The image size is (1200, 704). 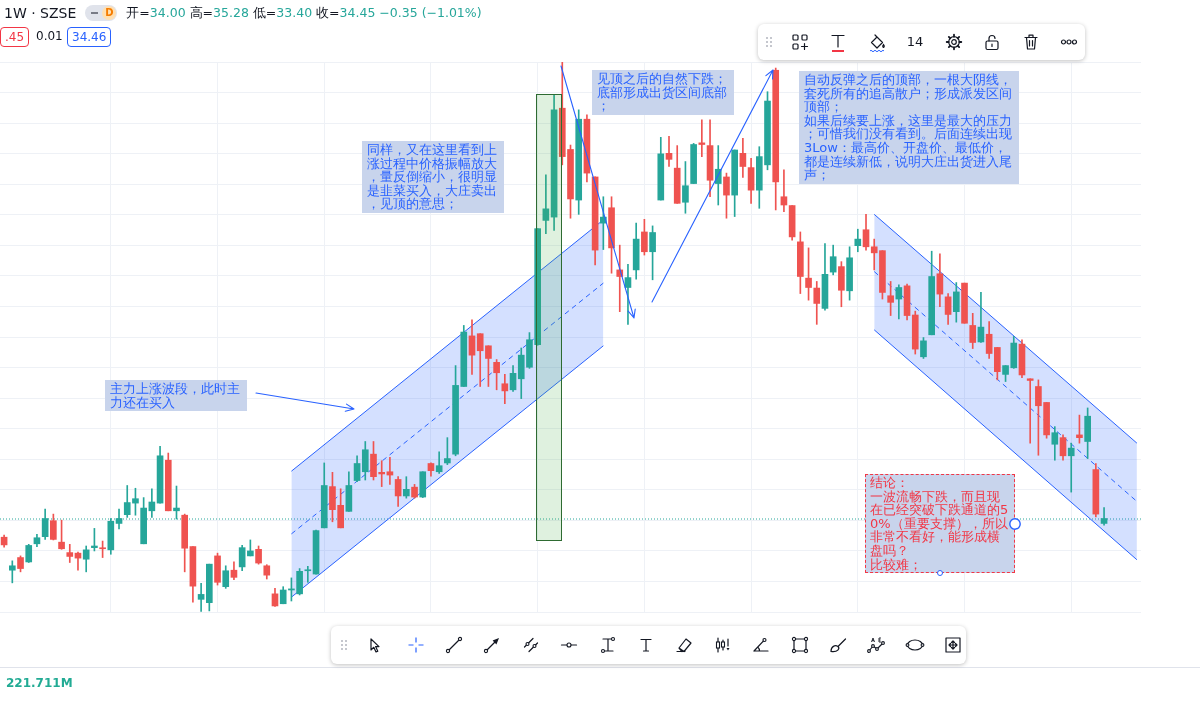 What do you see at coordinates (940, 523) in the screenshot?
I see `annotation: 一波流畅下跌，而且现在已经突破下跌通道的50%（重要支撑），所以非常不看好，能形成横盘吗？` at bounding box center [940, 523].